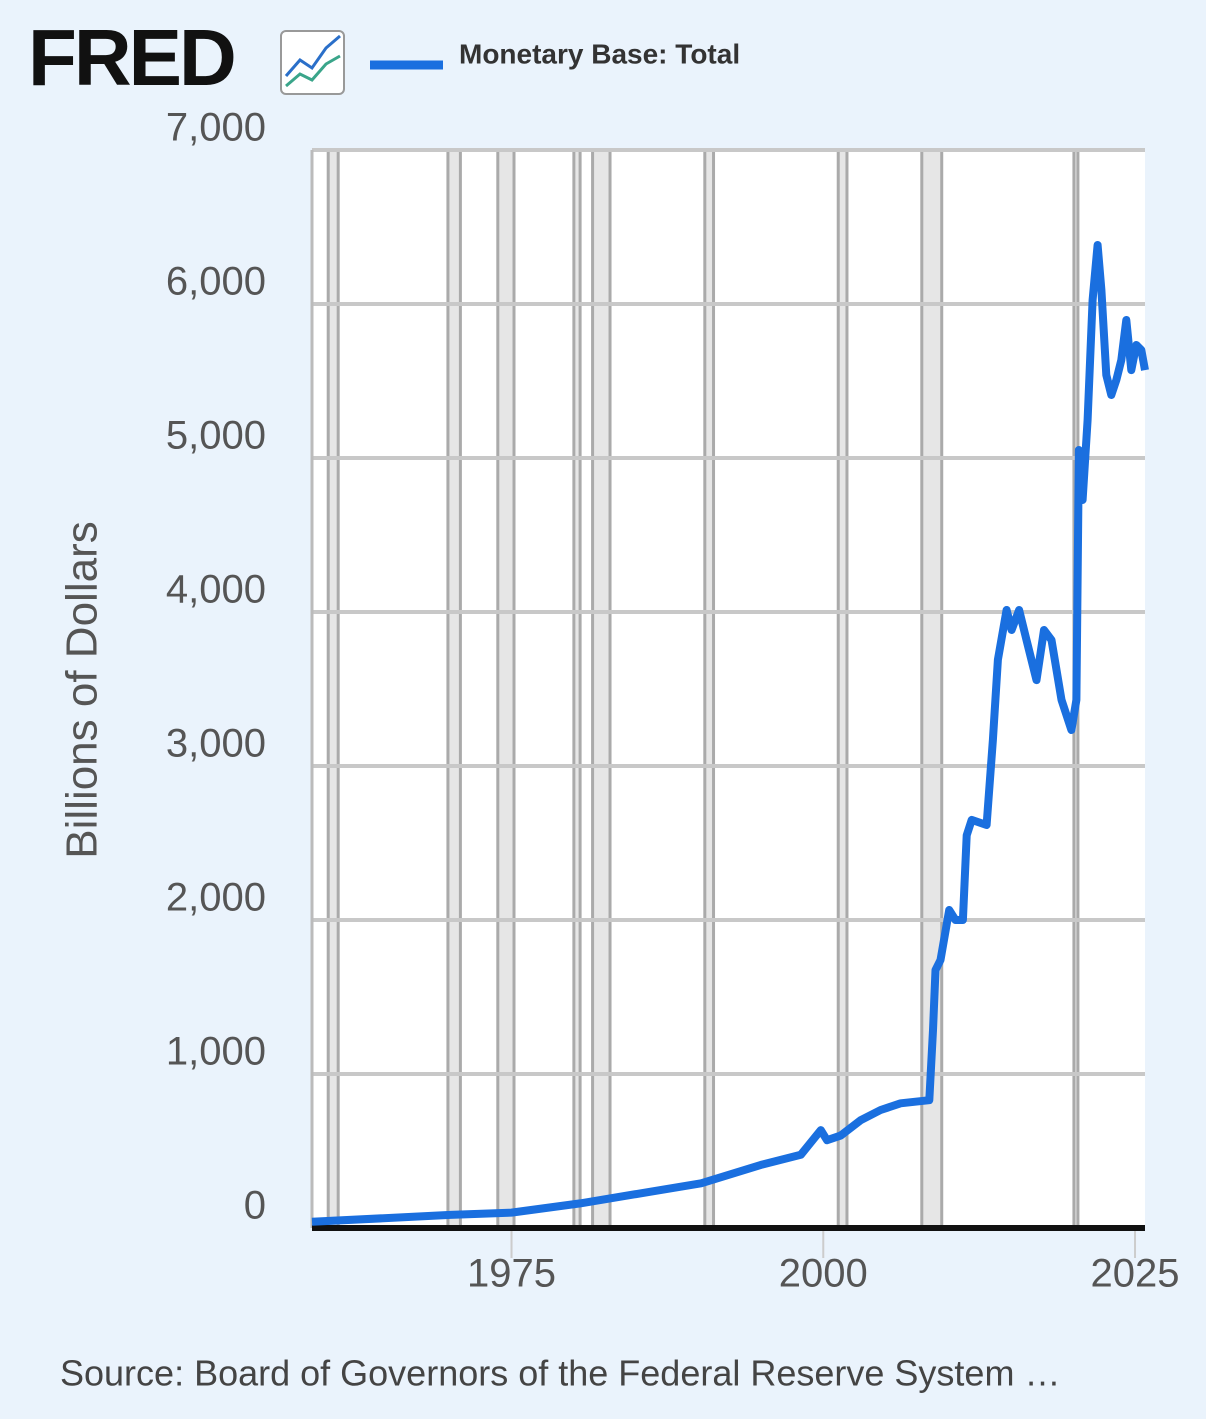 Image resolution: width=1206 pixels, height=1419 pixels. I want to click on y-tick-label: 7,000, so click(216, 128).